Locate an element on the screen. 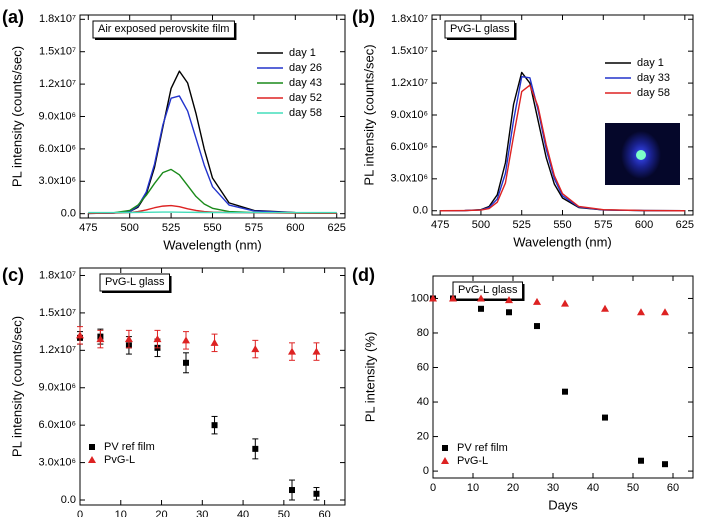 The width and height of the screenshot is (703, 517). inset-label: Air exposed perovskite film is located at coordinates (163, 29).